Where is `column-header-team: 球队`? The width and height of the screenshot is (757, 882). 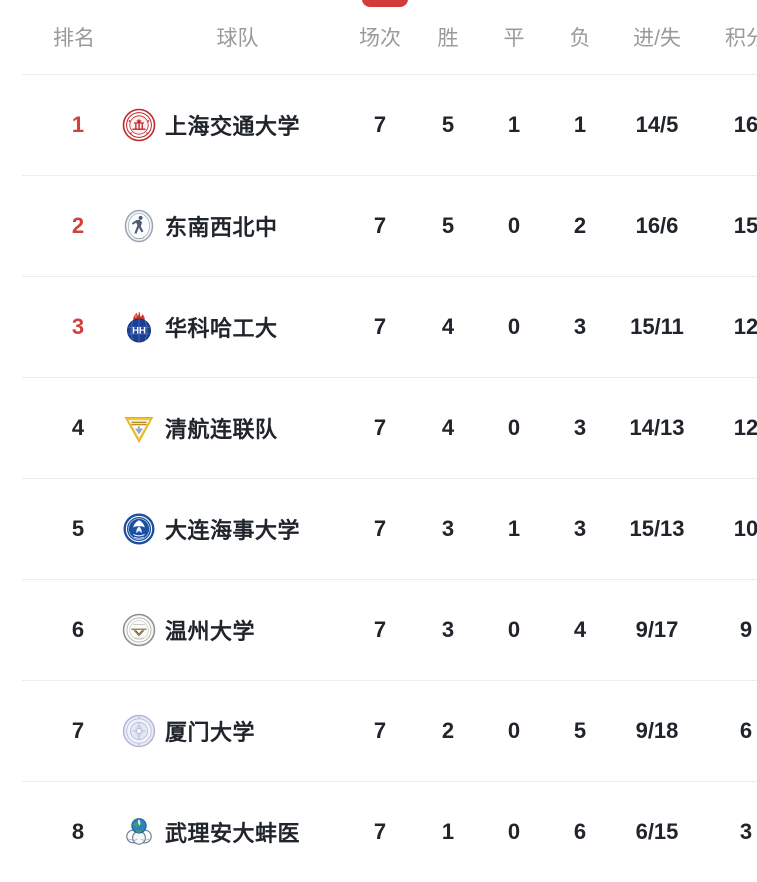
column-header-team: 球队 is located at coordinates (237, 38).